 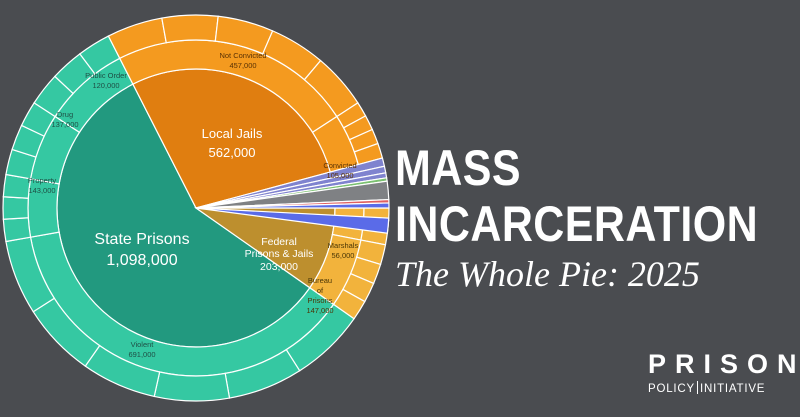 I want to click on label-bop-name-3: Prisons, so click(x=319, y=300).